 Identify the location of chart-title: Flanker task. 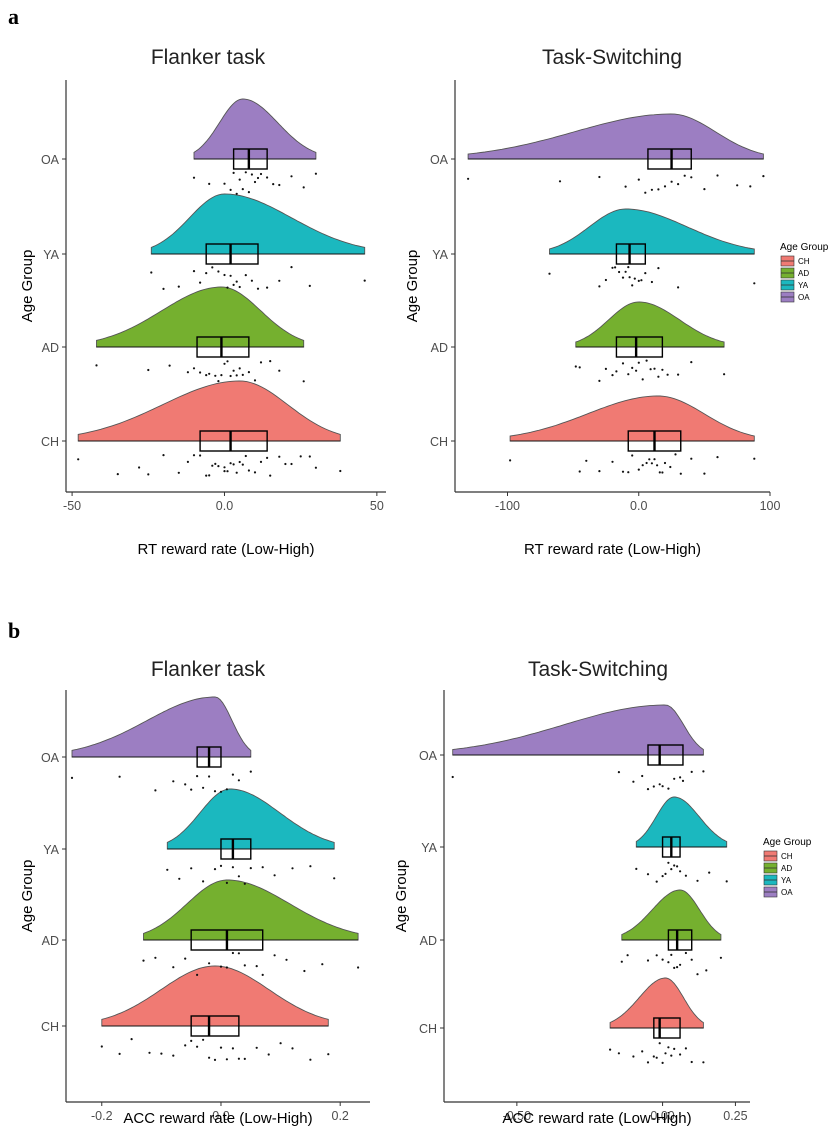
(208, 57).